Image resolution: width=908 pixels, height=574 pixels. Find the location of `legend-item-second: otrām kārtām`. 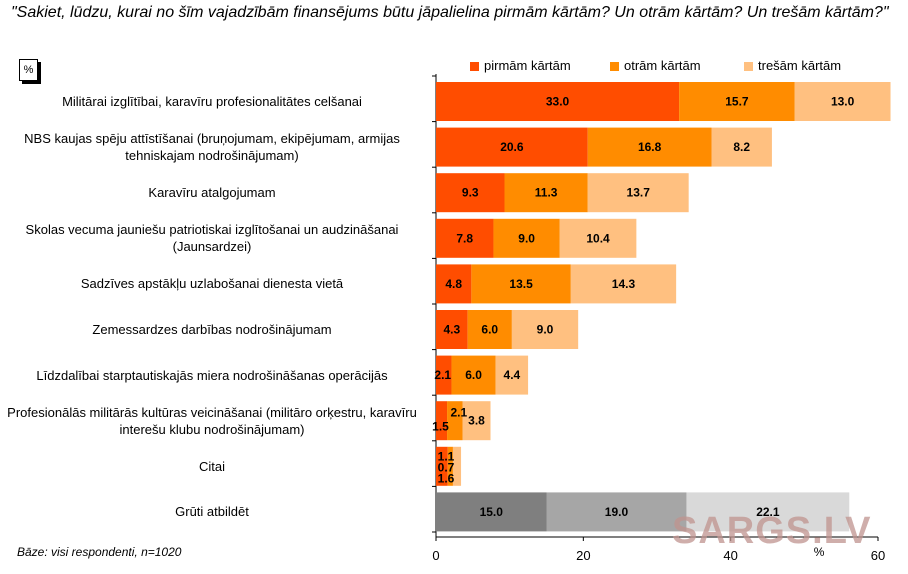

legend-item-second: otrām kārtām is located at coordinates (655, 65).